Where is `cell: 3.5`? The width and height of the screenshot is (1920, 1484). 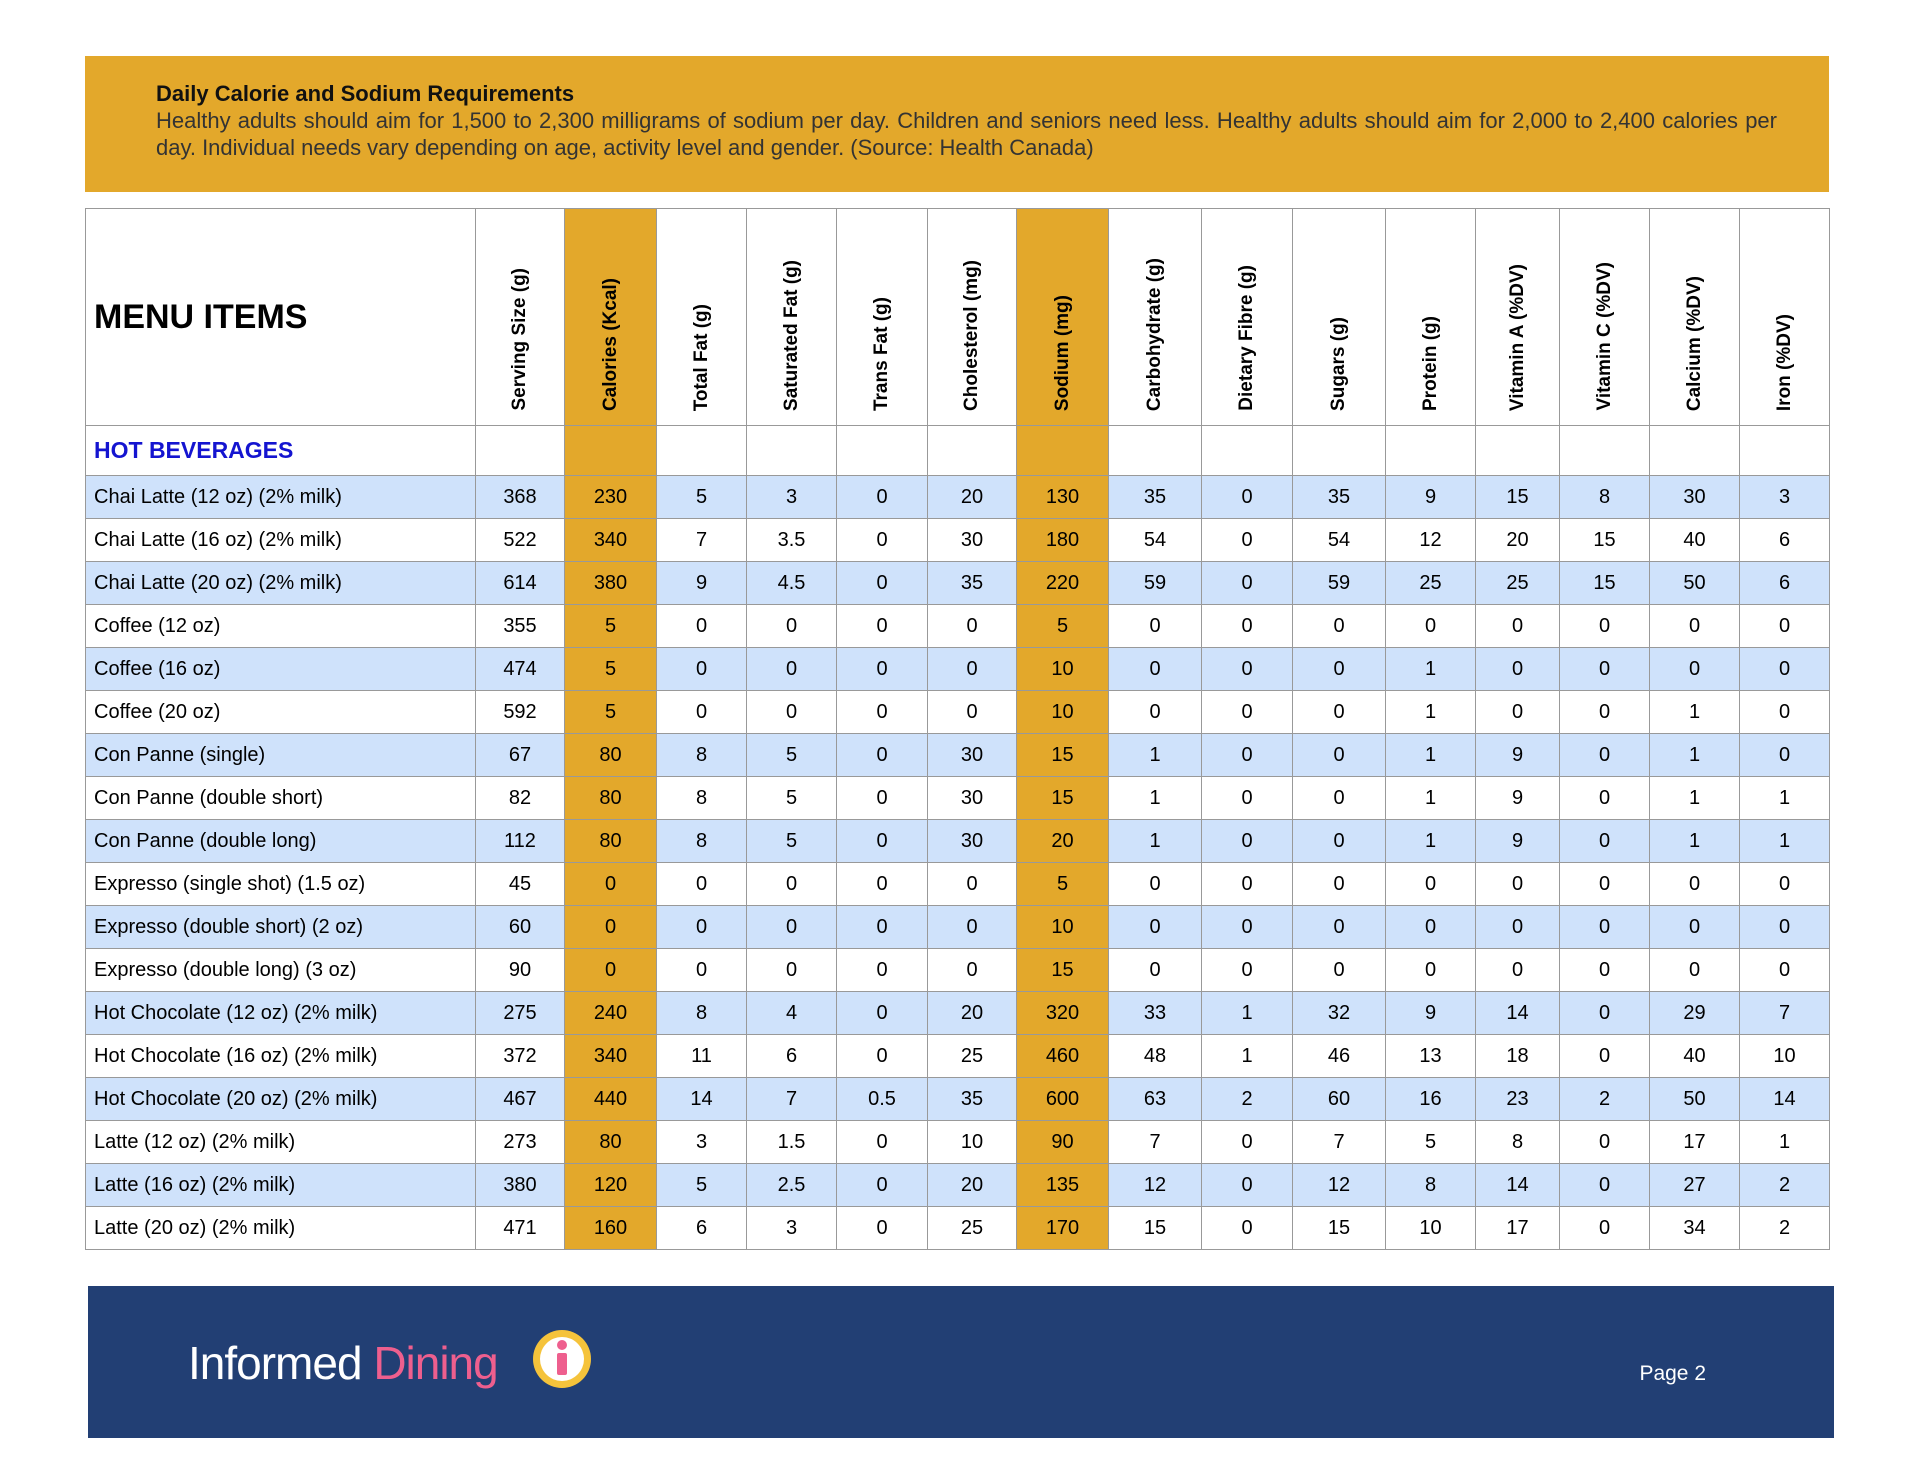 cell: 3.5 is located at coordinates (791, 540).